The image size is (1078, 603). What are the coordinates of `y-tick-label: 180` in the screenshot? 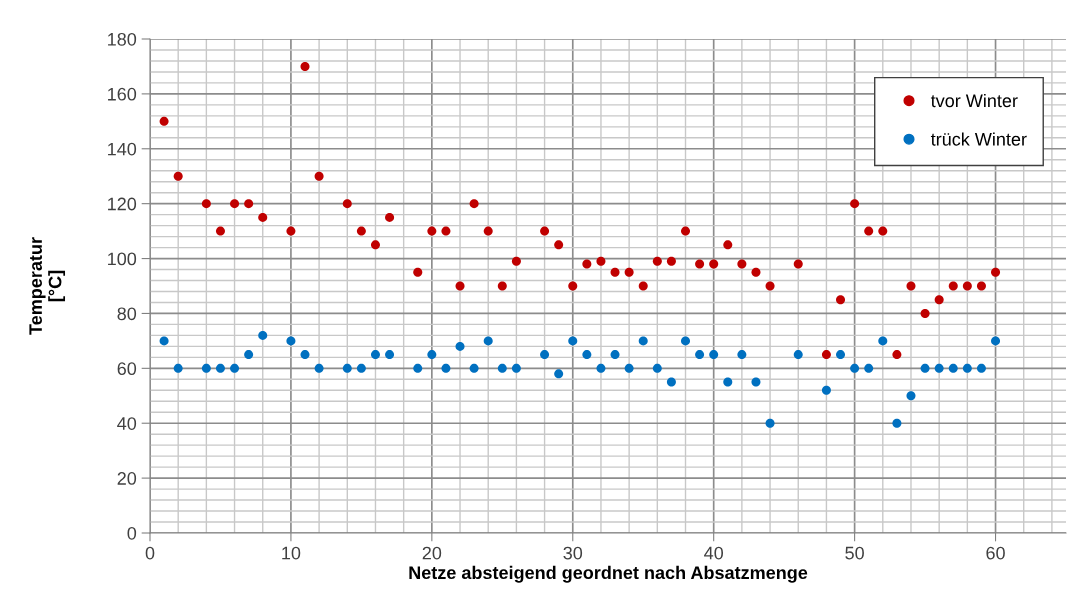 It's located at (122, 39).